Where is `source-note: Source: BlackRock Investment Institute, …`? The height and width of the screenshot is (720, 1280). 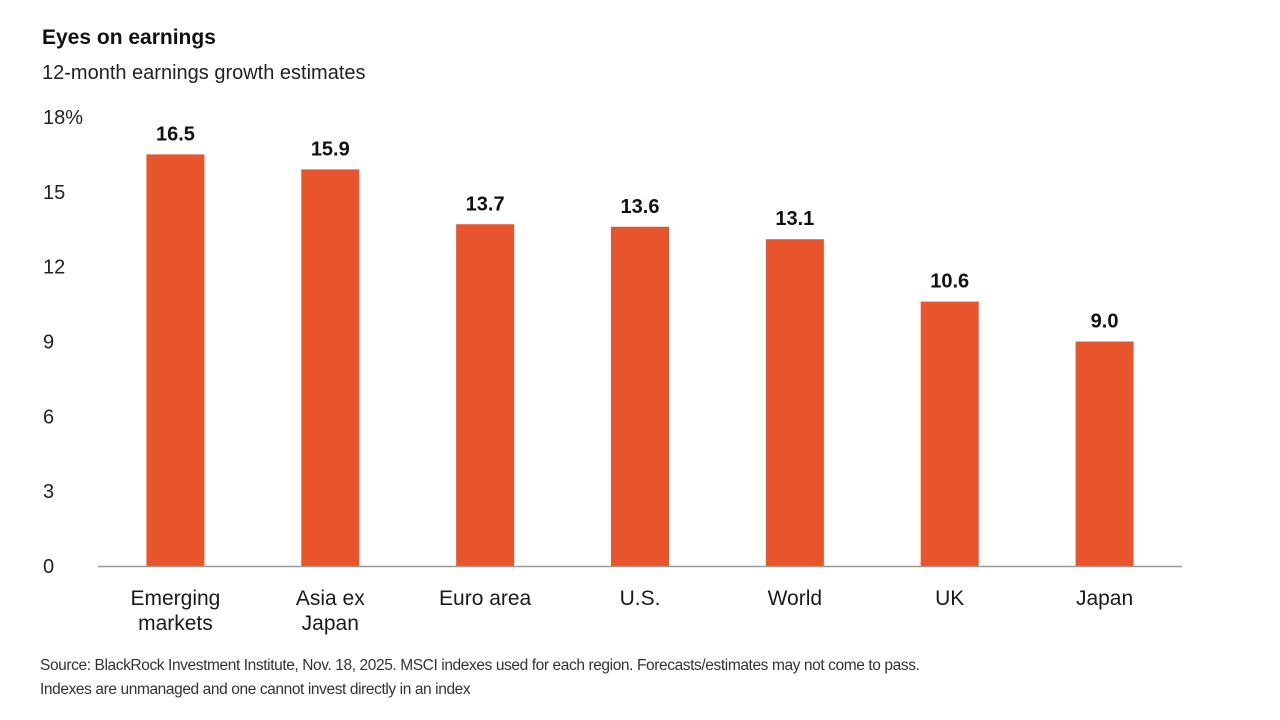 source-note: Source: BlackRock Investment Institute, … is located at coordinates (645, 678).